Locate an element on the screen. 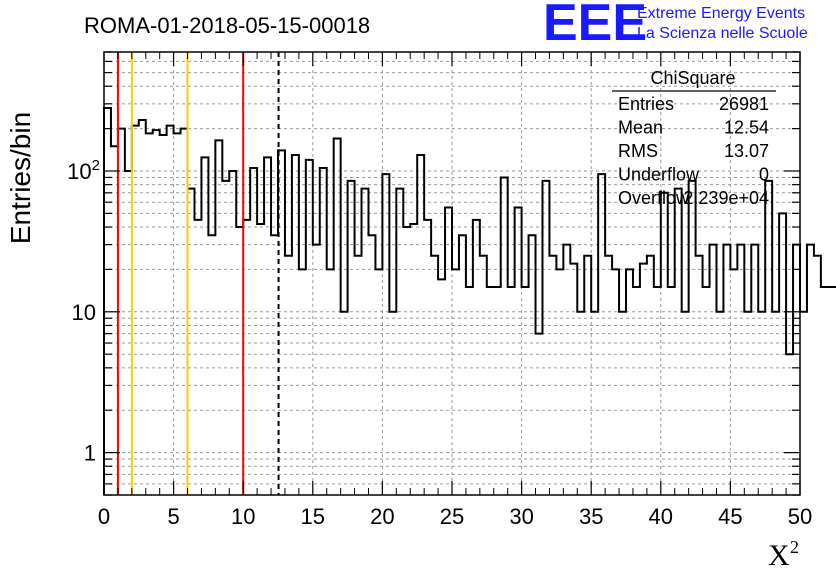 This screenshot has height=572, width=836. logo-mark: EEE is located at coordinates (595, 26).